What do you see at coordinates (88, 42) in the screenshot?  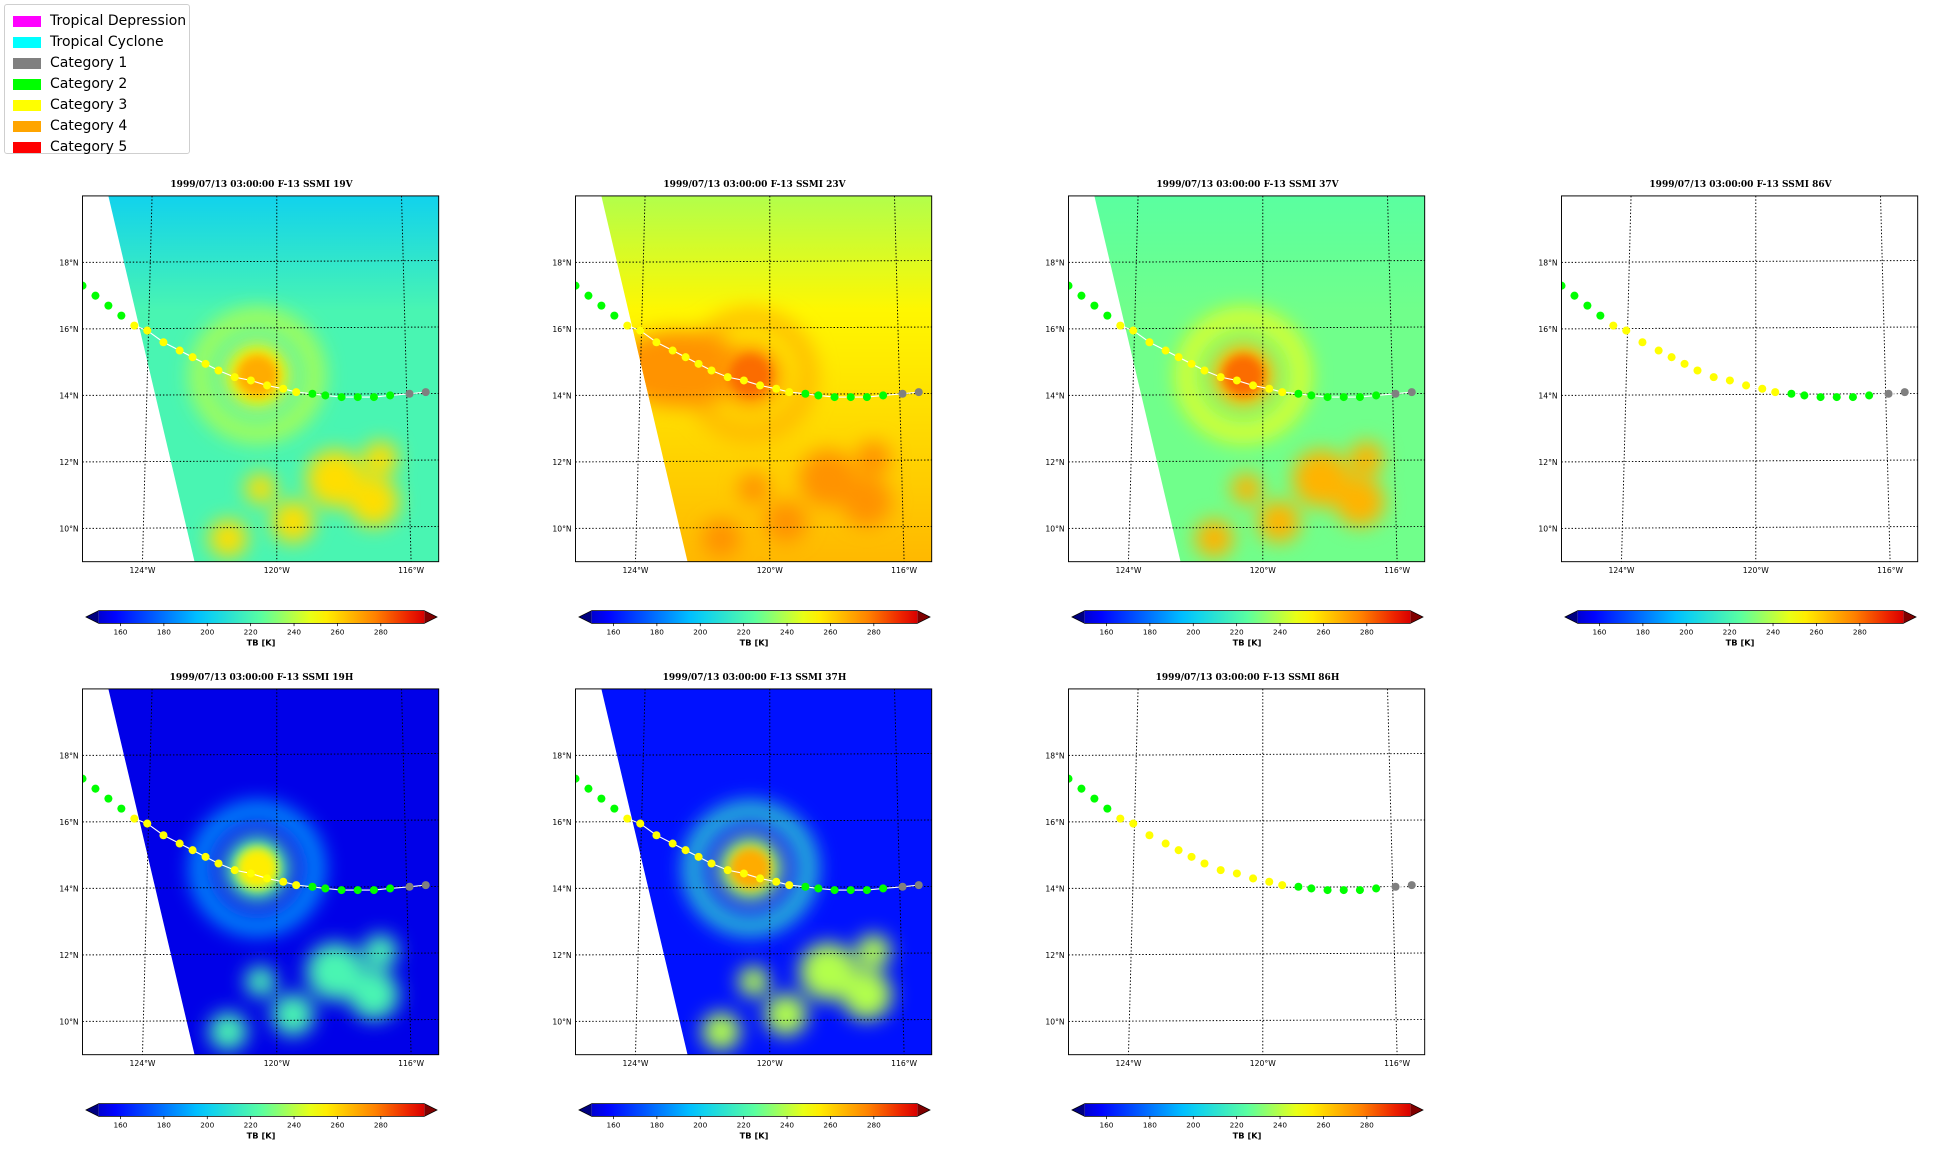 I see `legend-entry: Tropical Cyclone` at bounding box center [88, 42].